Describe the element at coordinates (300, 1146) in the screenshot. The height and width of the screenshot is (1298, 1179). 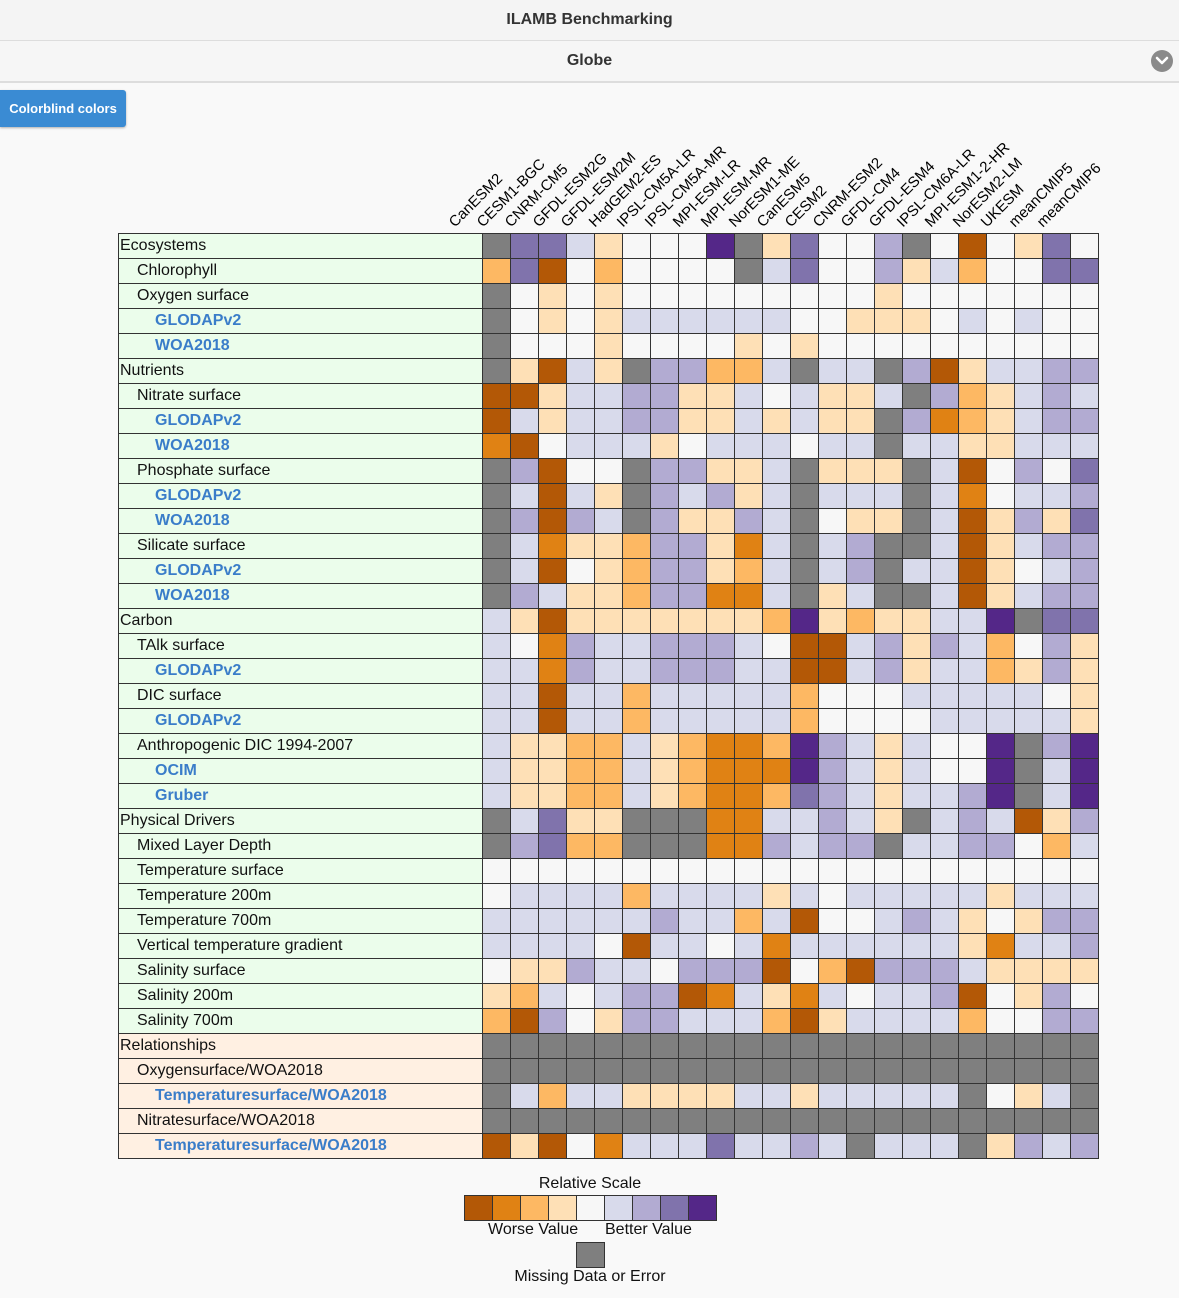
I see `row-label: Temperaturesurface/WOA2018` at that location.